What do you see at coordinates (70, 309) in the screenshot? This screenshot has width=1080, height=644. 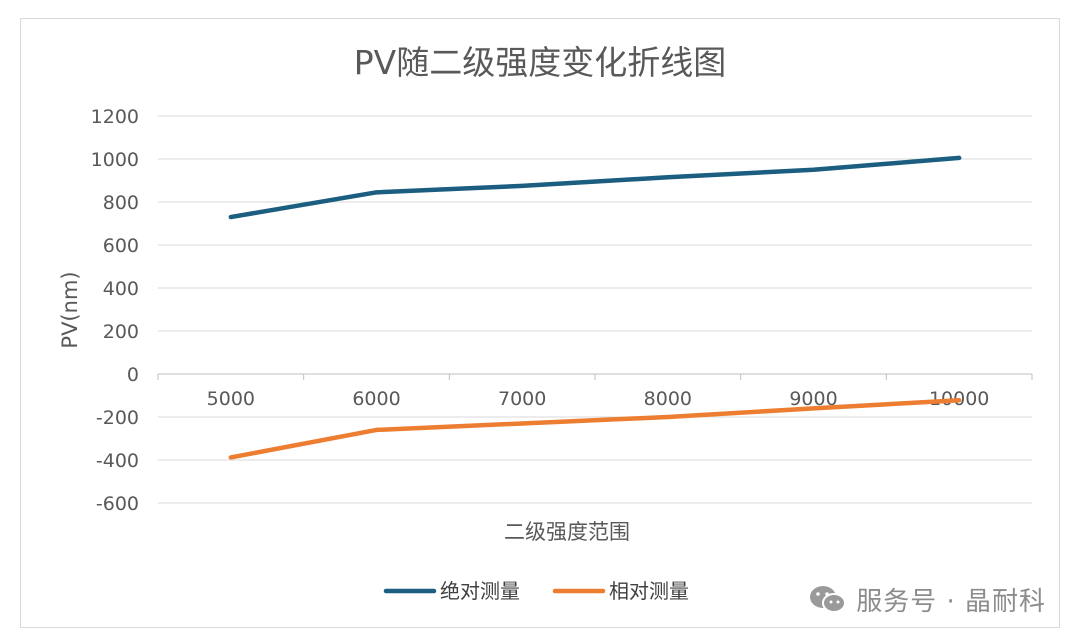 I see `y-axis-title: PV(nm)` at bounding box center [70, 309].